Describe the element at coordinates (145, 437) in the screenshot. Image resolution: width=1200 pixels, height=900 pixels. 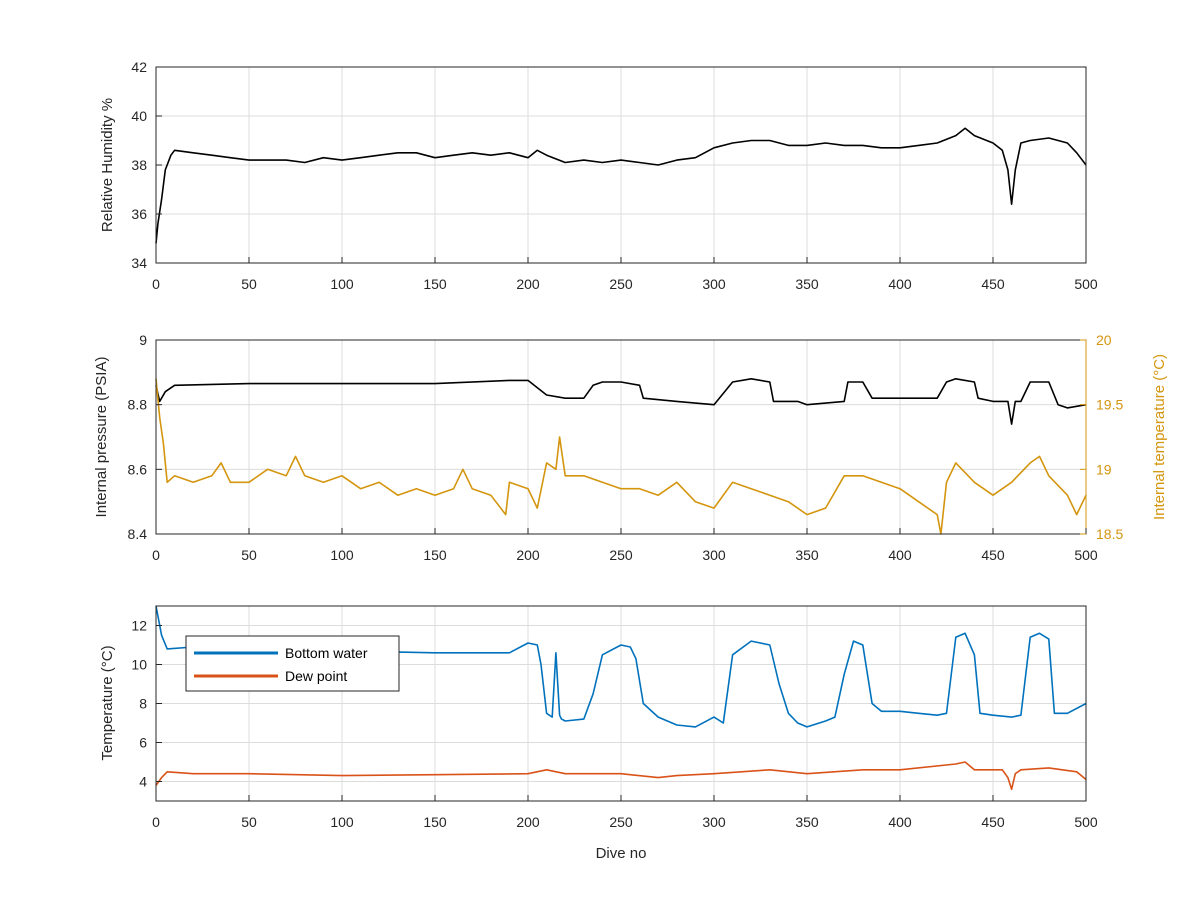
I see `y-tick-labels: 8.4 8.6 8.8 9` at that location.